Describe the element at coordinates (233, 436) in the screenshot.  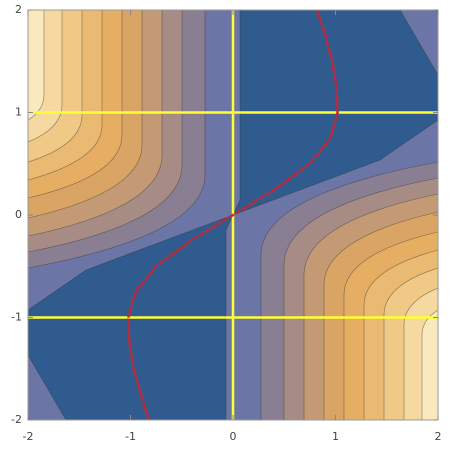
I see `x-tick-label: 0` at that location.